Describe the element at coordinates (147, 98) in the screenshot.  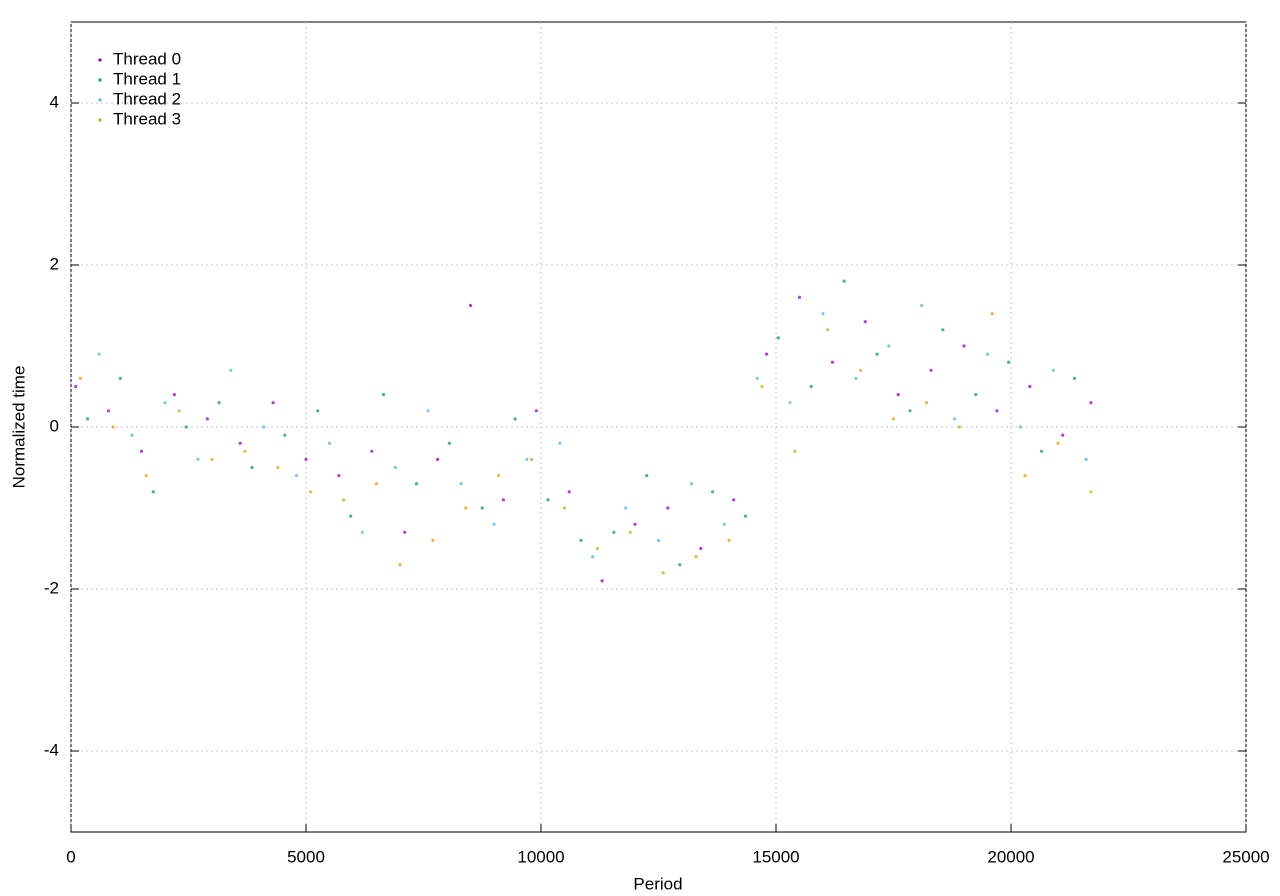
I see `legend-label: Thread 2` at that location.